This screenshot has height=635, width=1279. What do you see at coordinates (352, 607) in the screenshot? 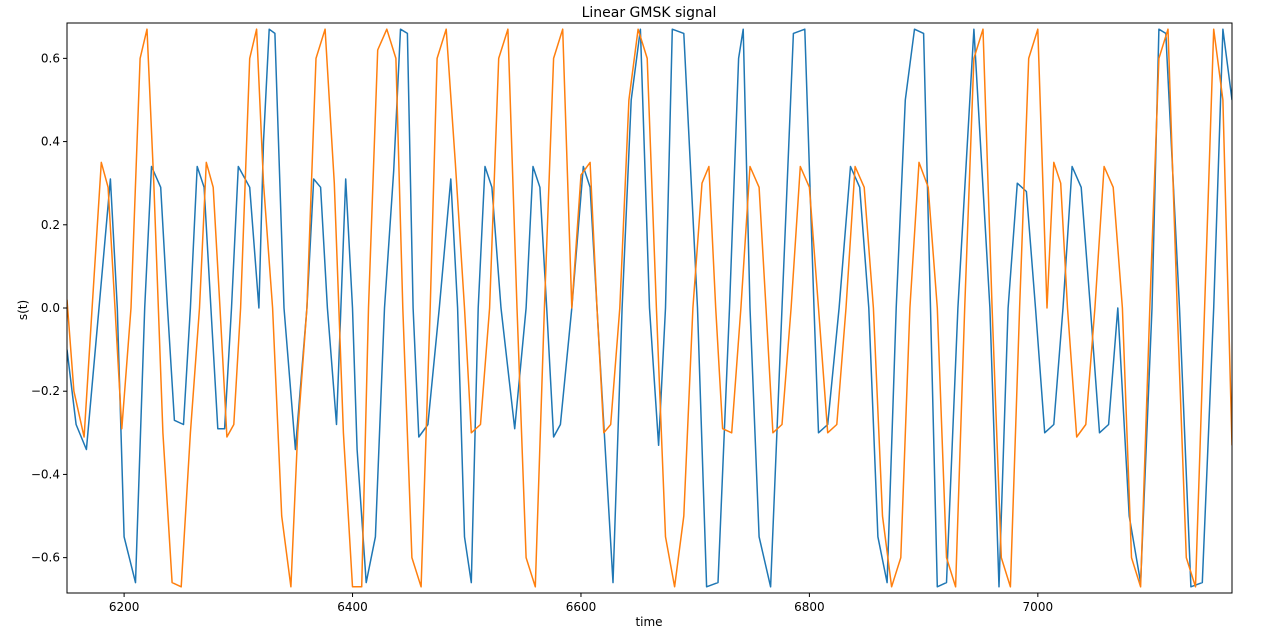
I see `x-tick-label: 6400` at bounding box center [352, 607].